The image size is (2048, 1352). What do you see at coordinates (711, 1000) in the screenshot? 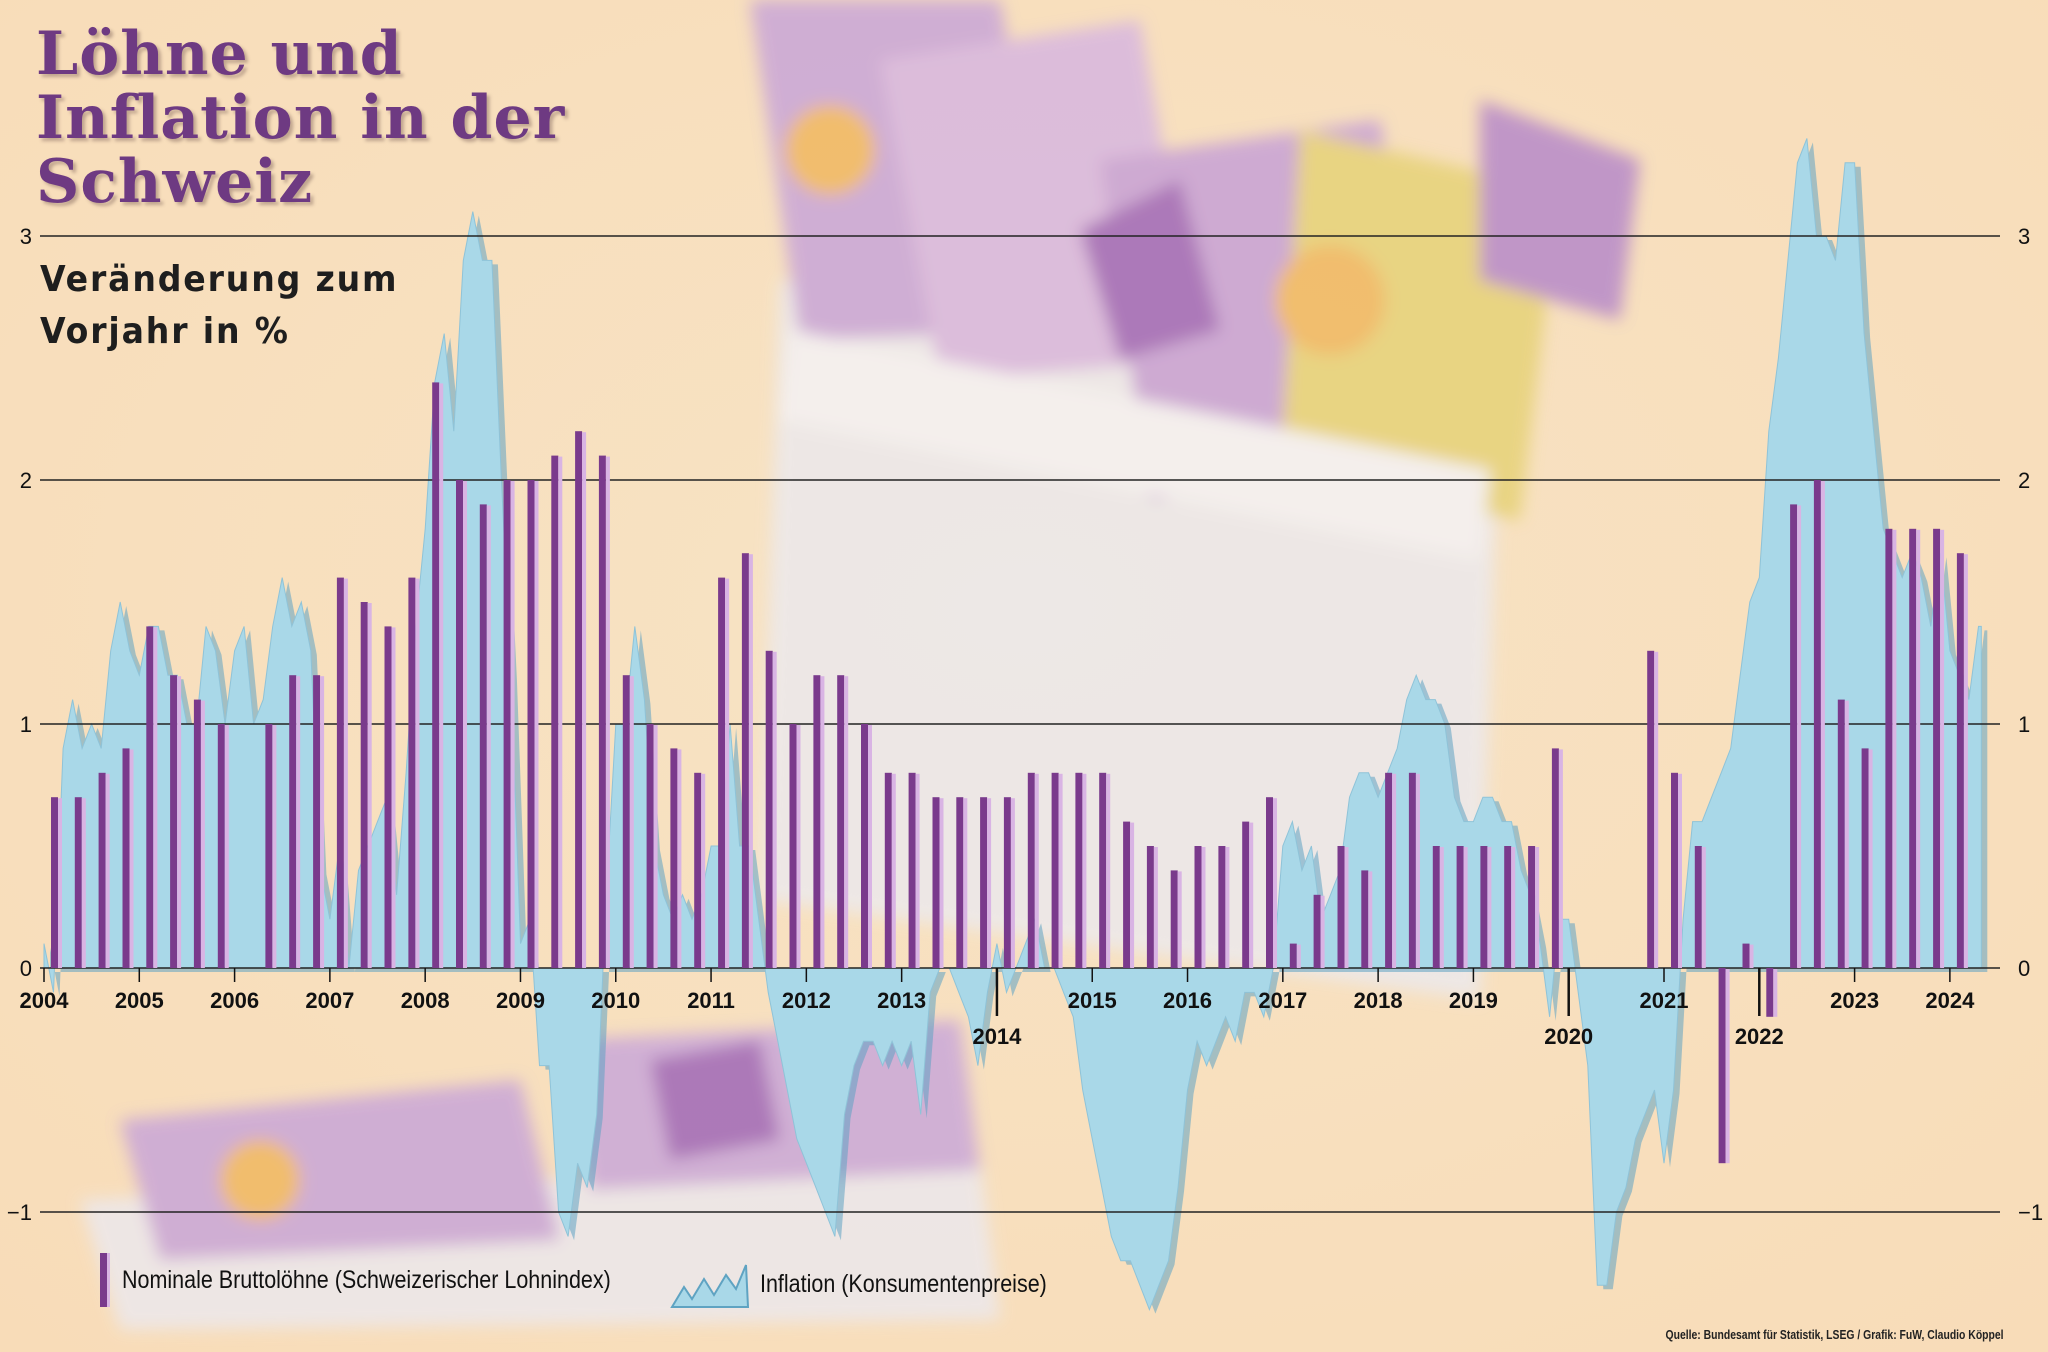
I see `x-tick-label: 2011` at bounding box center [711, 1000].